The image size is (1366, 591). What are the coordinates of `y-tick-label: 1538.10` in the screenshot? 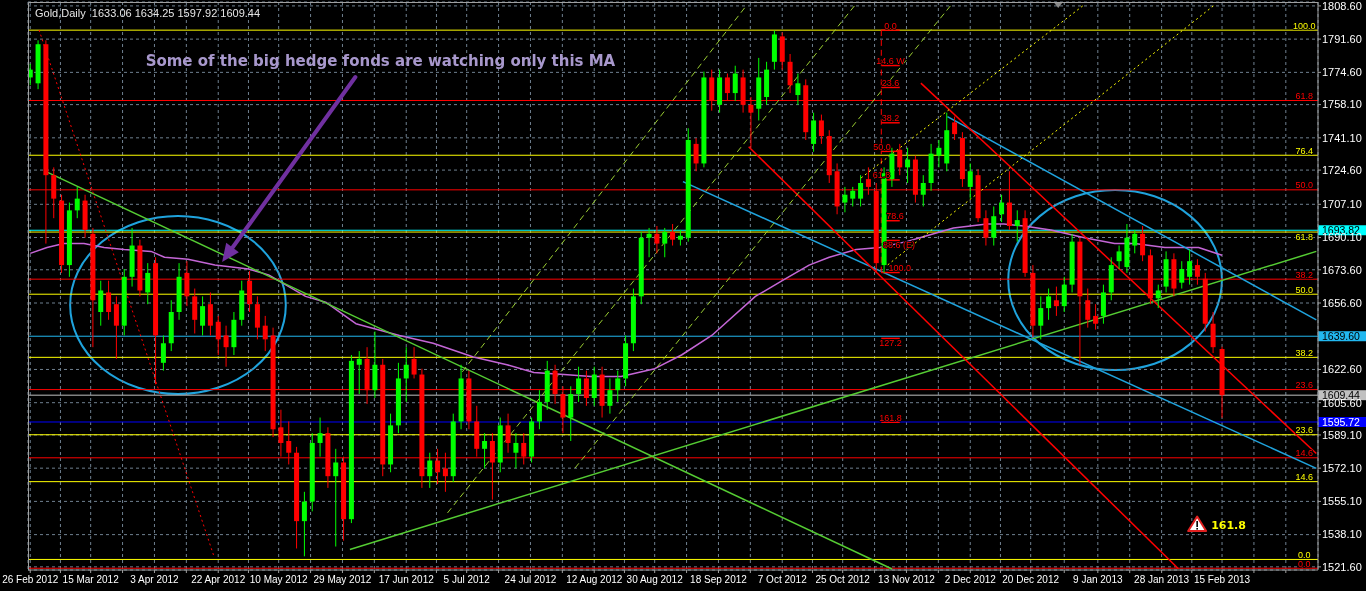 It's located at (1342, 534).